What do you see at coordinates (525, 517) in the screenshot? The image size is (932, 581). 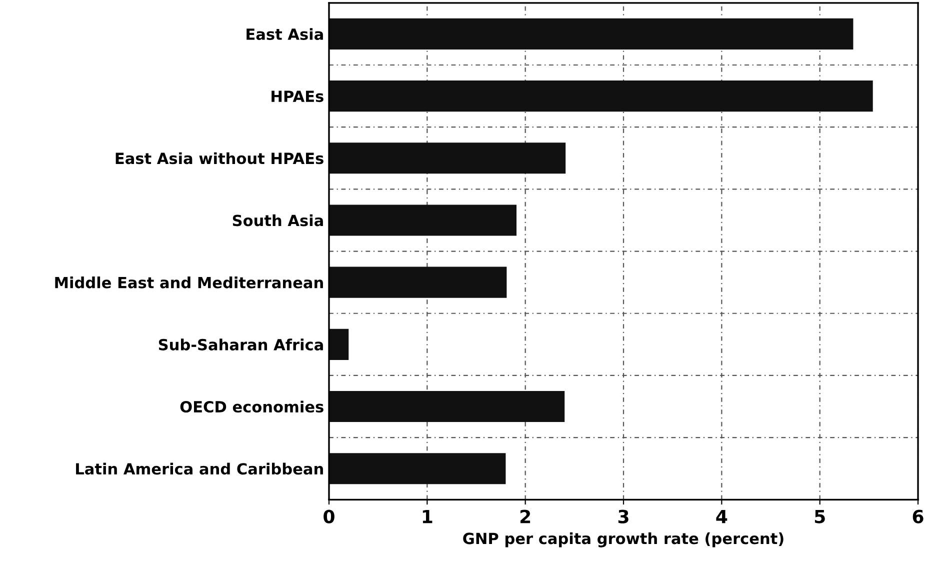 I see `x-tick-label: 2` at bounding box center [525, 517].